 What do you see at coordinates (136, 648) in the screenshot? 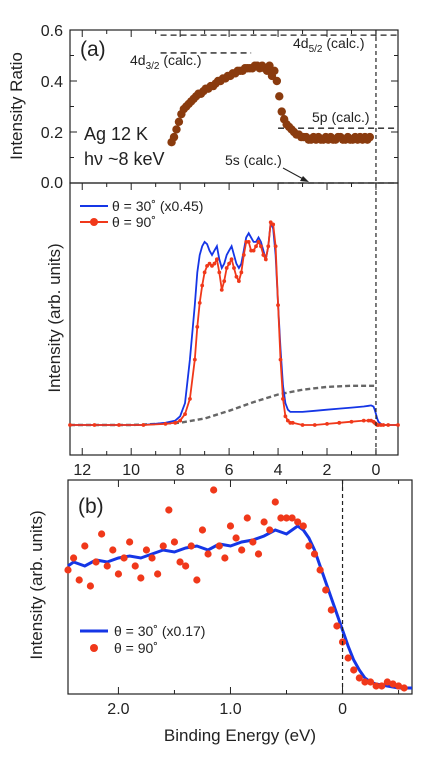
I see `legend-label-90deg-b: θ = 90˚` at bounding box center [136, 648].